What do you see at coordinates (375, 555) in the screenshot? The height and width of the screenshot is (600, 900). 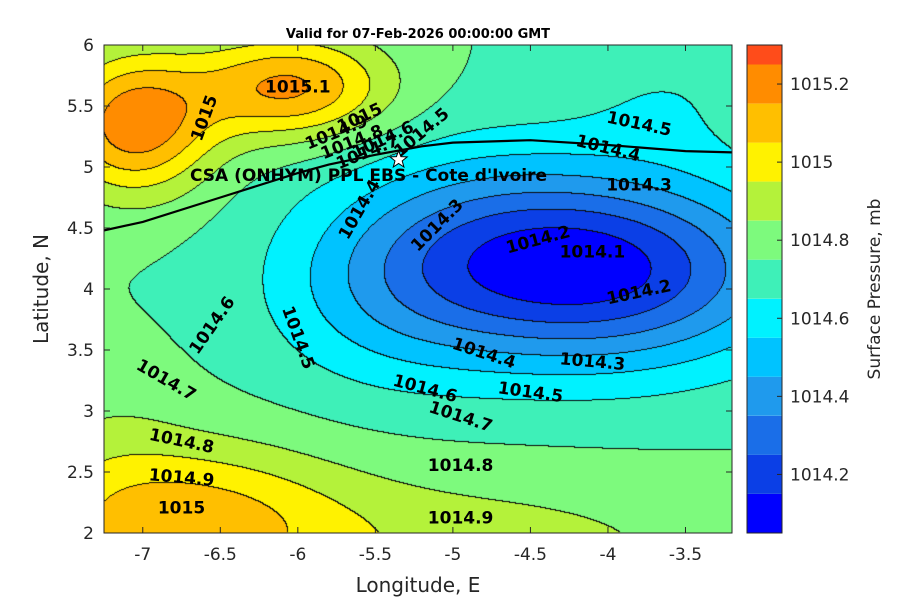 I see `x-tick-label: -5.5` at bounding box center [375, 555].